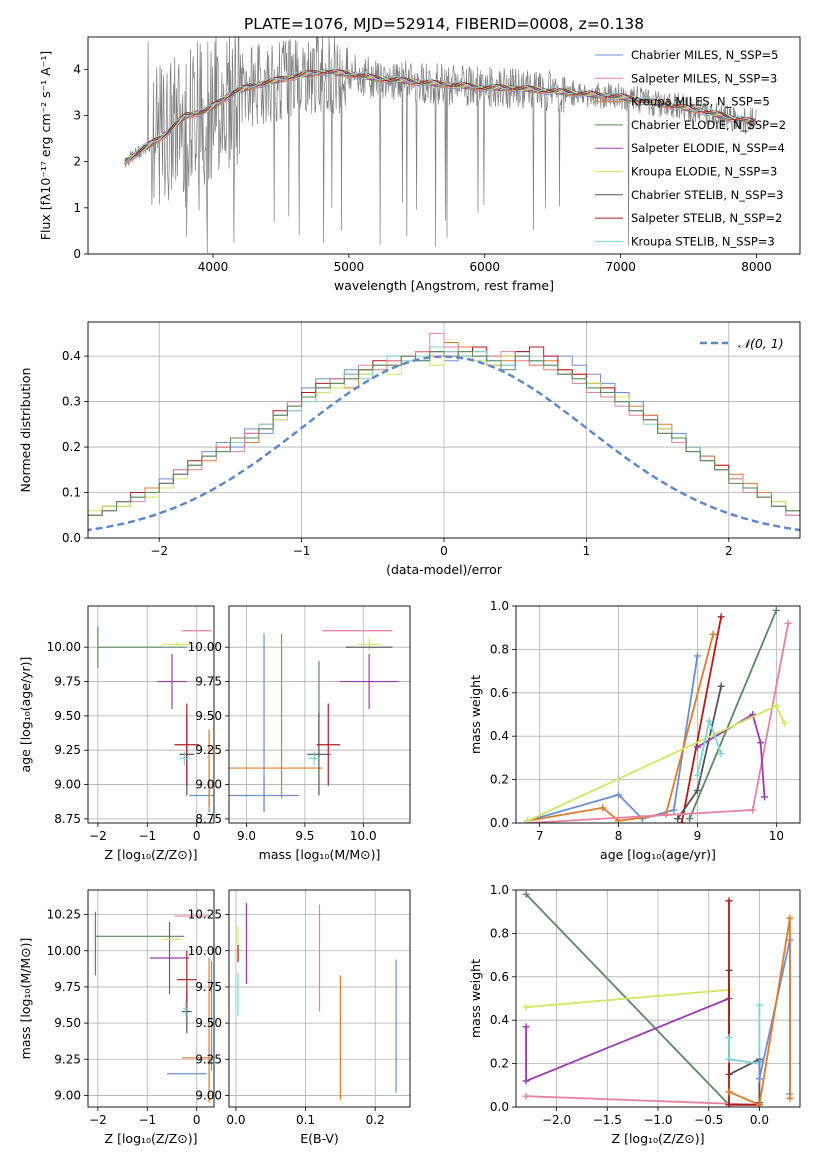 Image resolution: width=819 pixels, height=1170 pixels. I want to click on y-axis-label: Normed distribution, so click(25, 430).